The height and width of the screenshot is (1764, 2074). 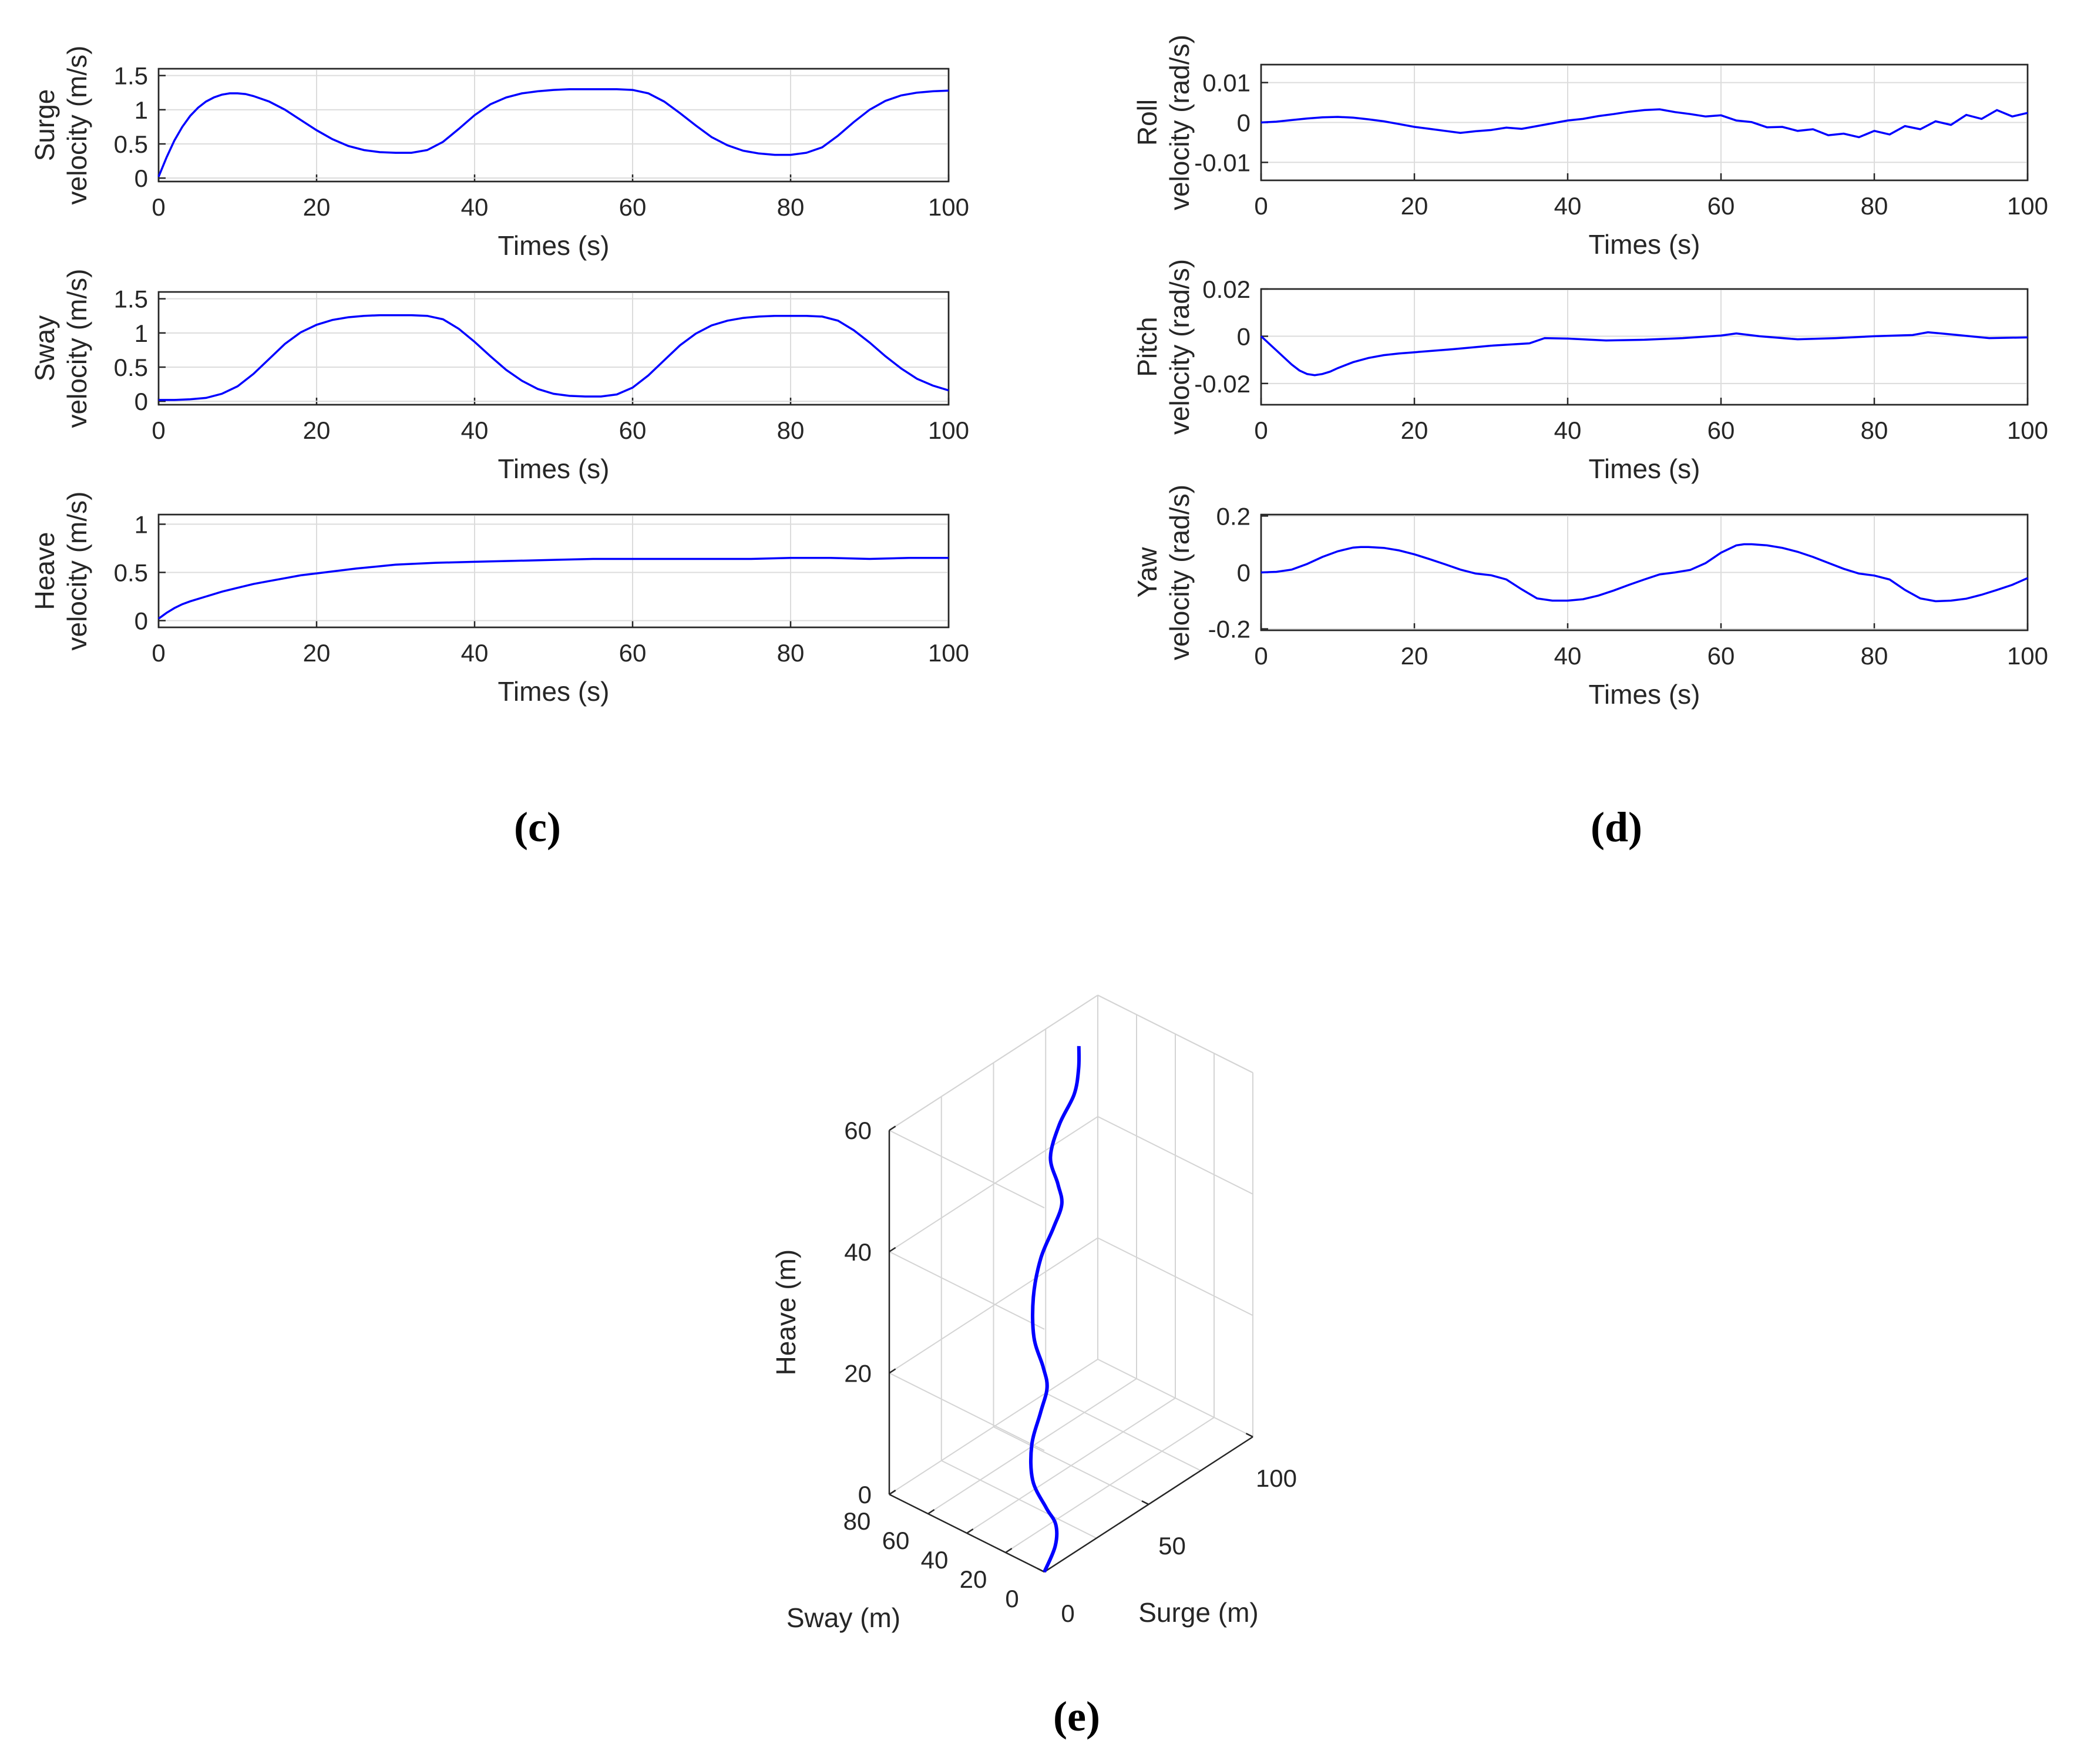 I want to click on pitch-axes-box, so click(x=1644, y=347).